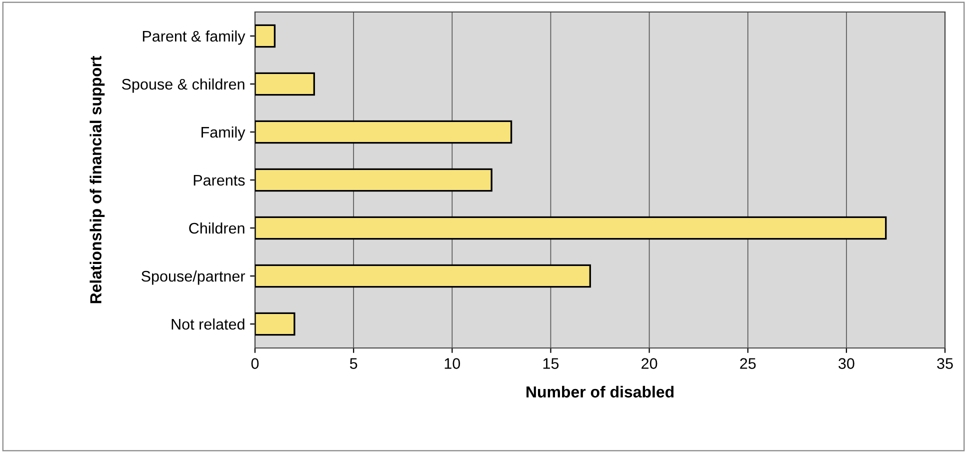 The width and height of the screenshot is (967, 453). I want to click on y-axis-title: Relationship of financial support, so click(97, 180).